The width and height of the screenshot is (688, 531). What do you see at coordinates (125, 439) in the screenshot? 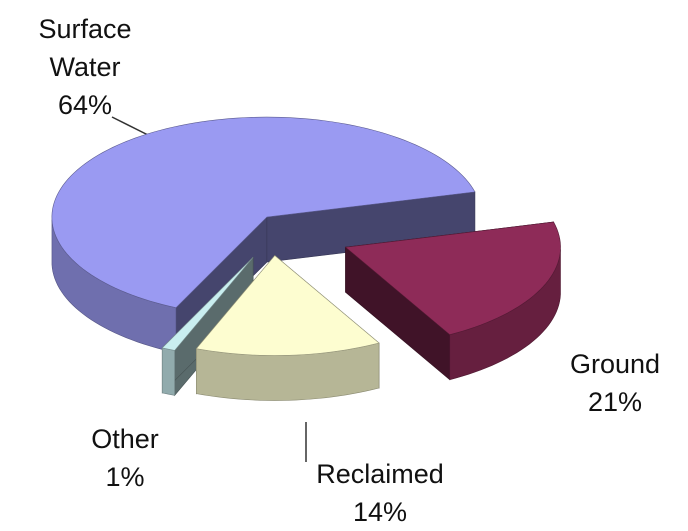
I see `category-label: Other` at bounding box center [125, 439].